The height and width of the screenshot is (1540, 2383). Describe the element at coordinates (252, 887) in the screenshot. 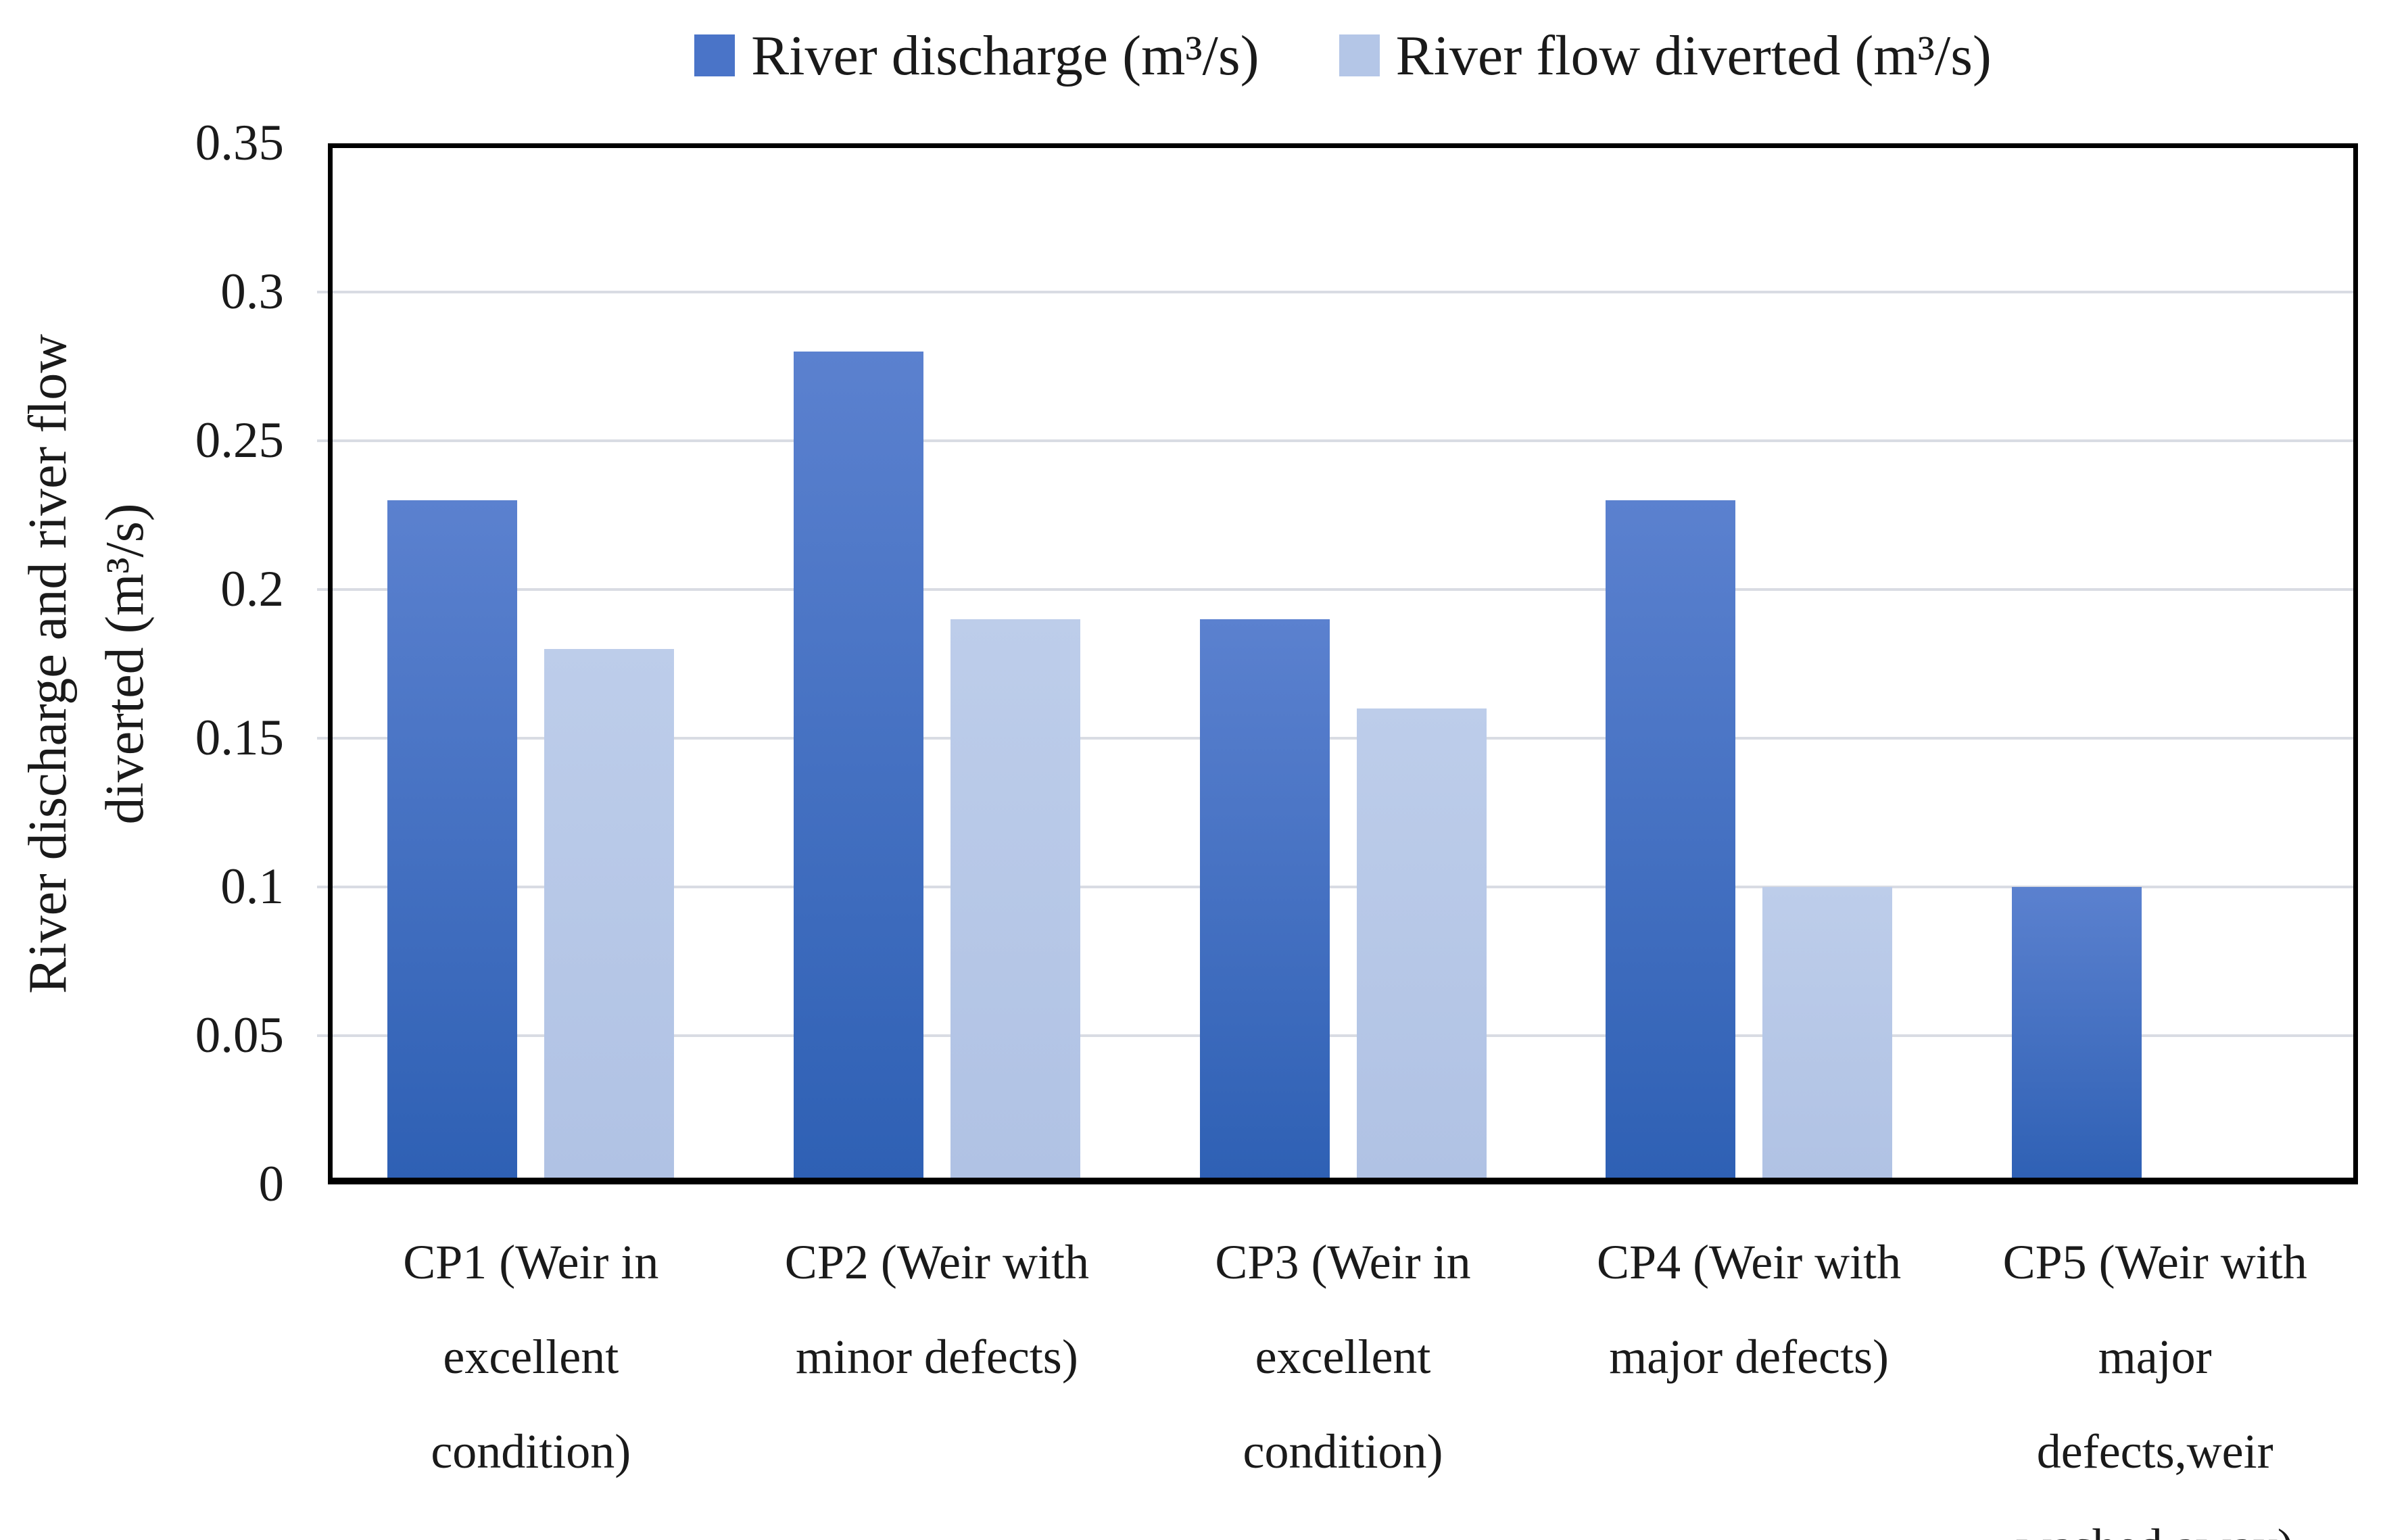

I see `y-axis-tick-label-0.1: 0.1` at that location.